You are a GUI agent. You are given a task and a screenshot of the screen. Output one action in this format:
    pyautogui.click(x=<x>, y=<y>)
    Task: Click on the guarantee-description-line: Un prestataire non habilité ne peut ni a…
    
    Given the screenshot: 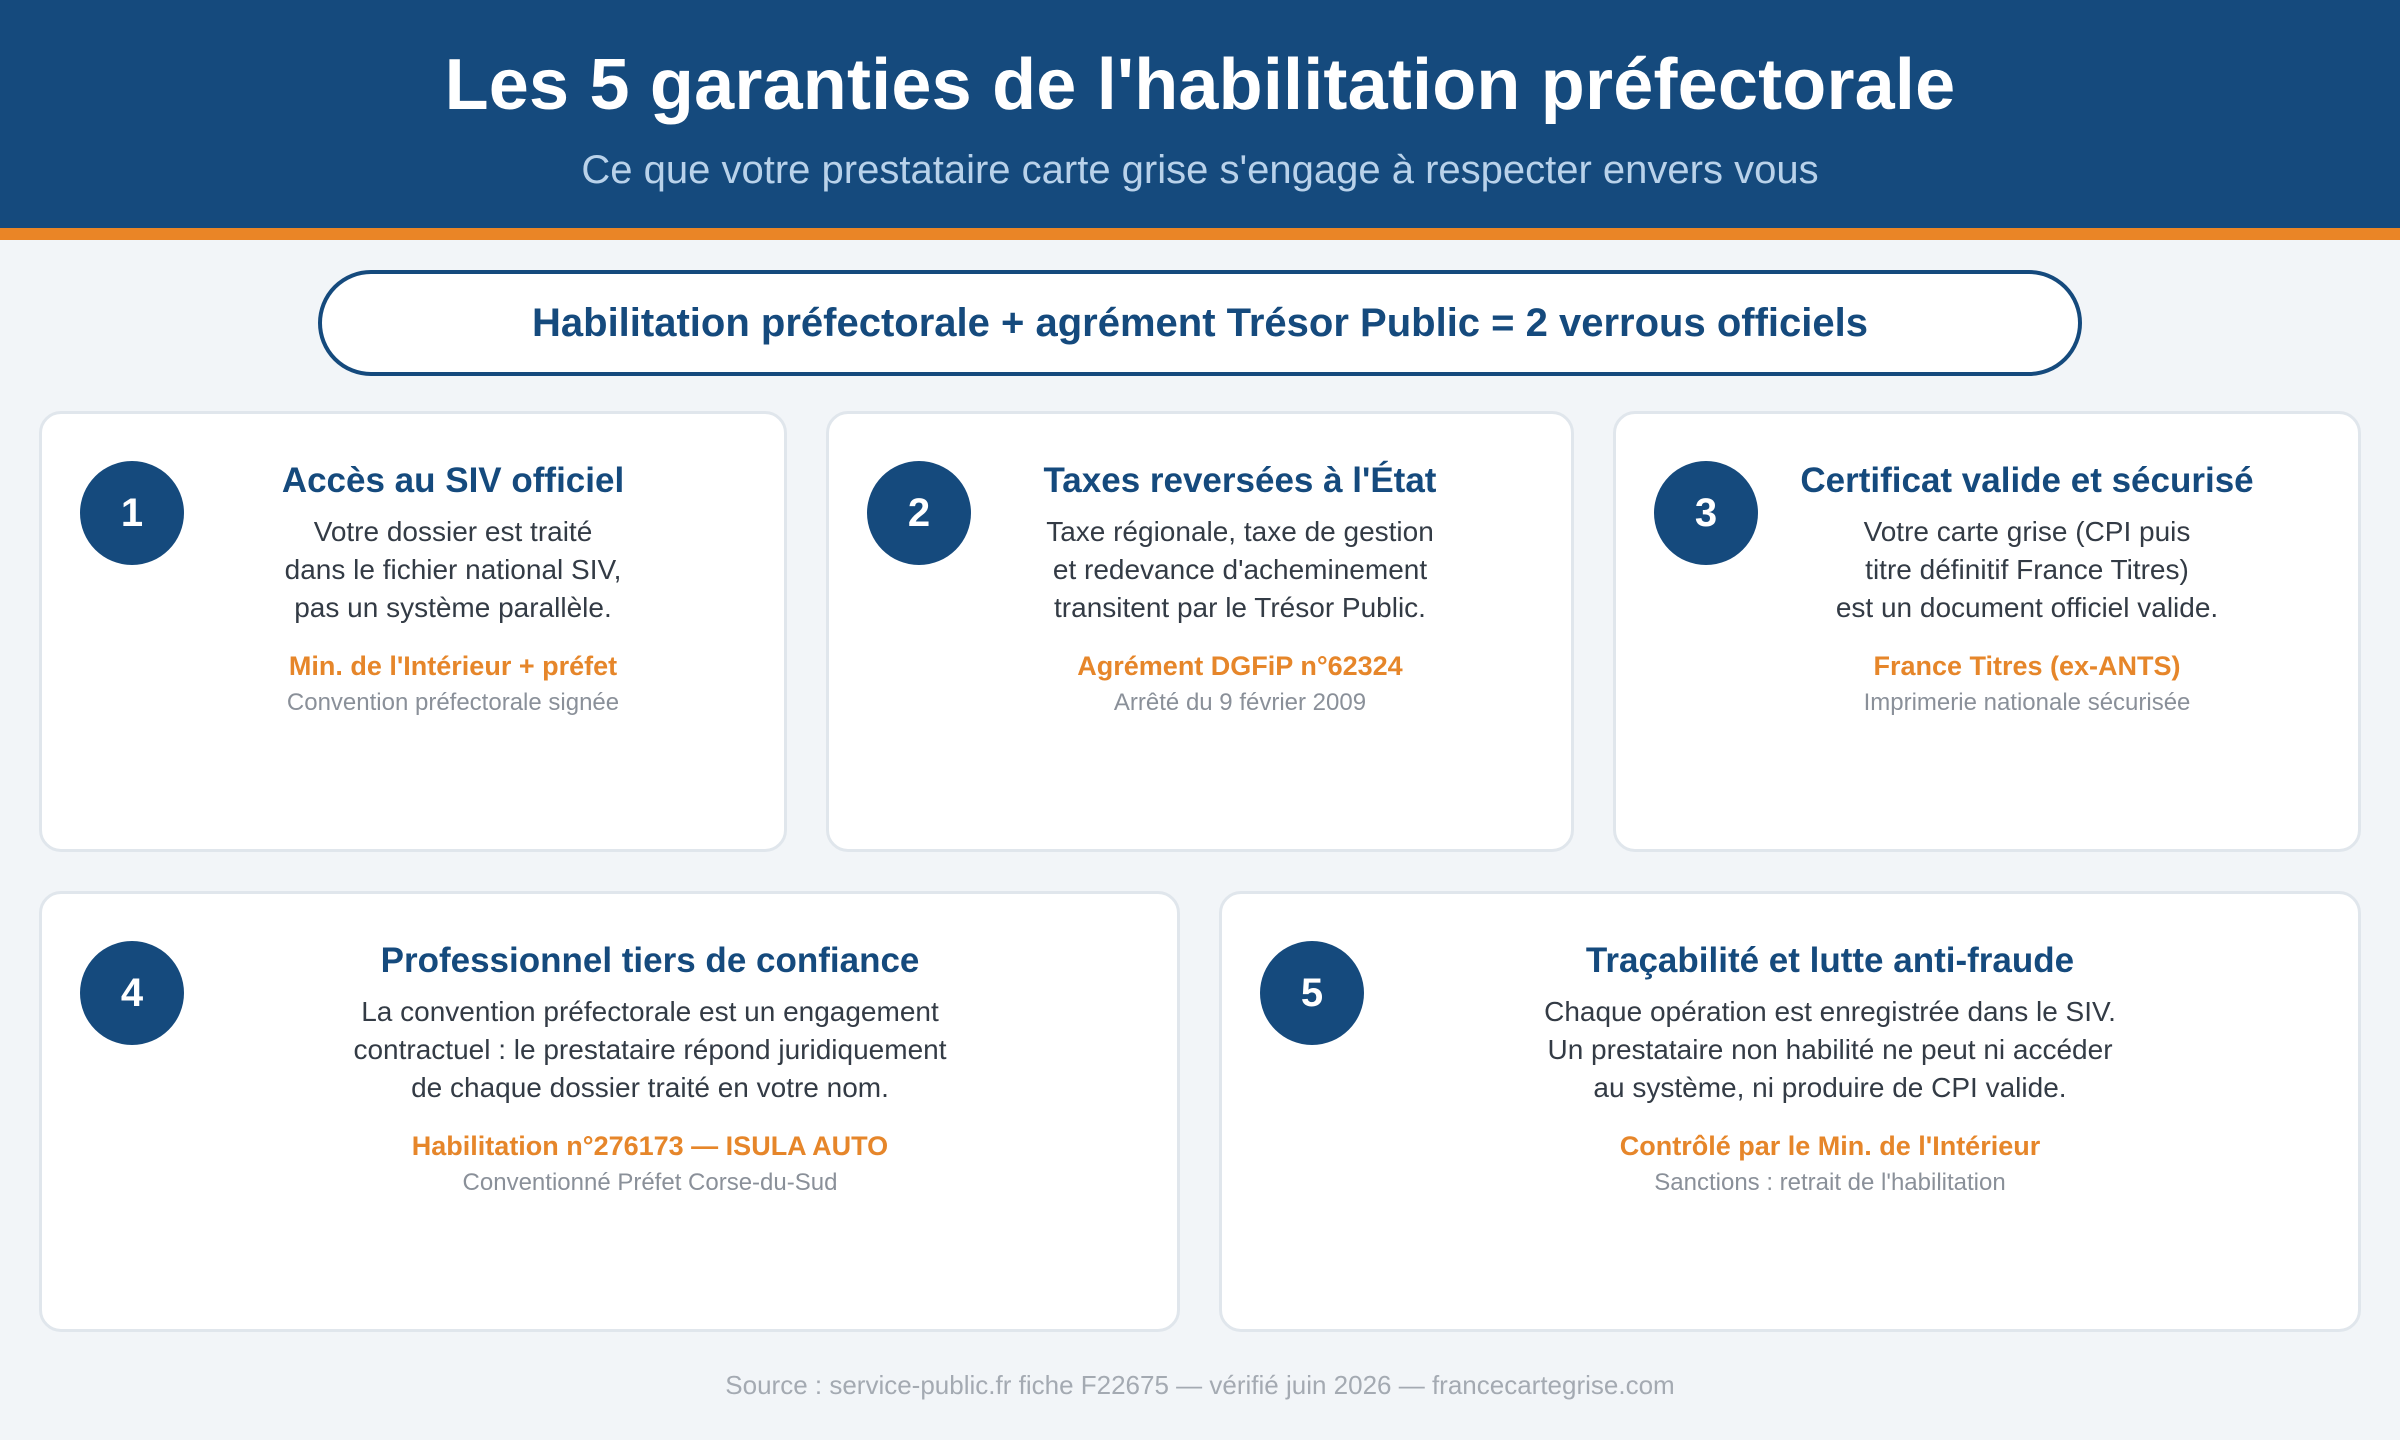 What is the action you would take?
    pyautogui.click(x=1830, y=1049)
    